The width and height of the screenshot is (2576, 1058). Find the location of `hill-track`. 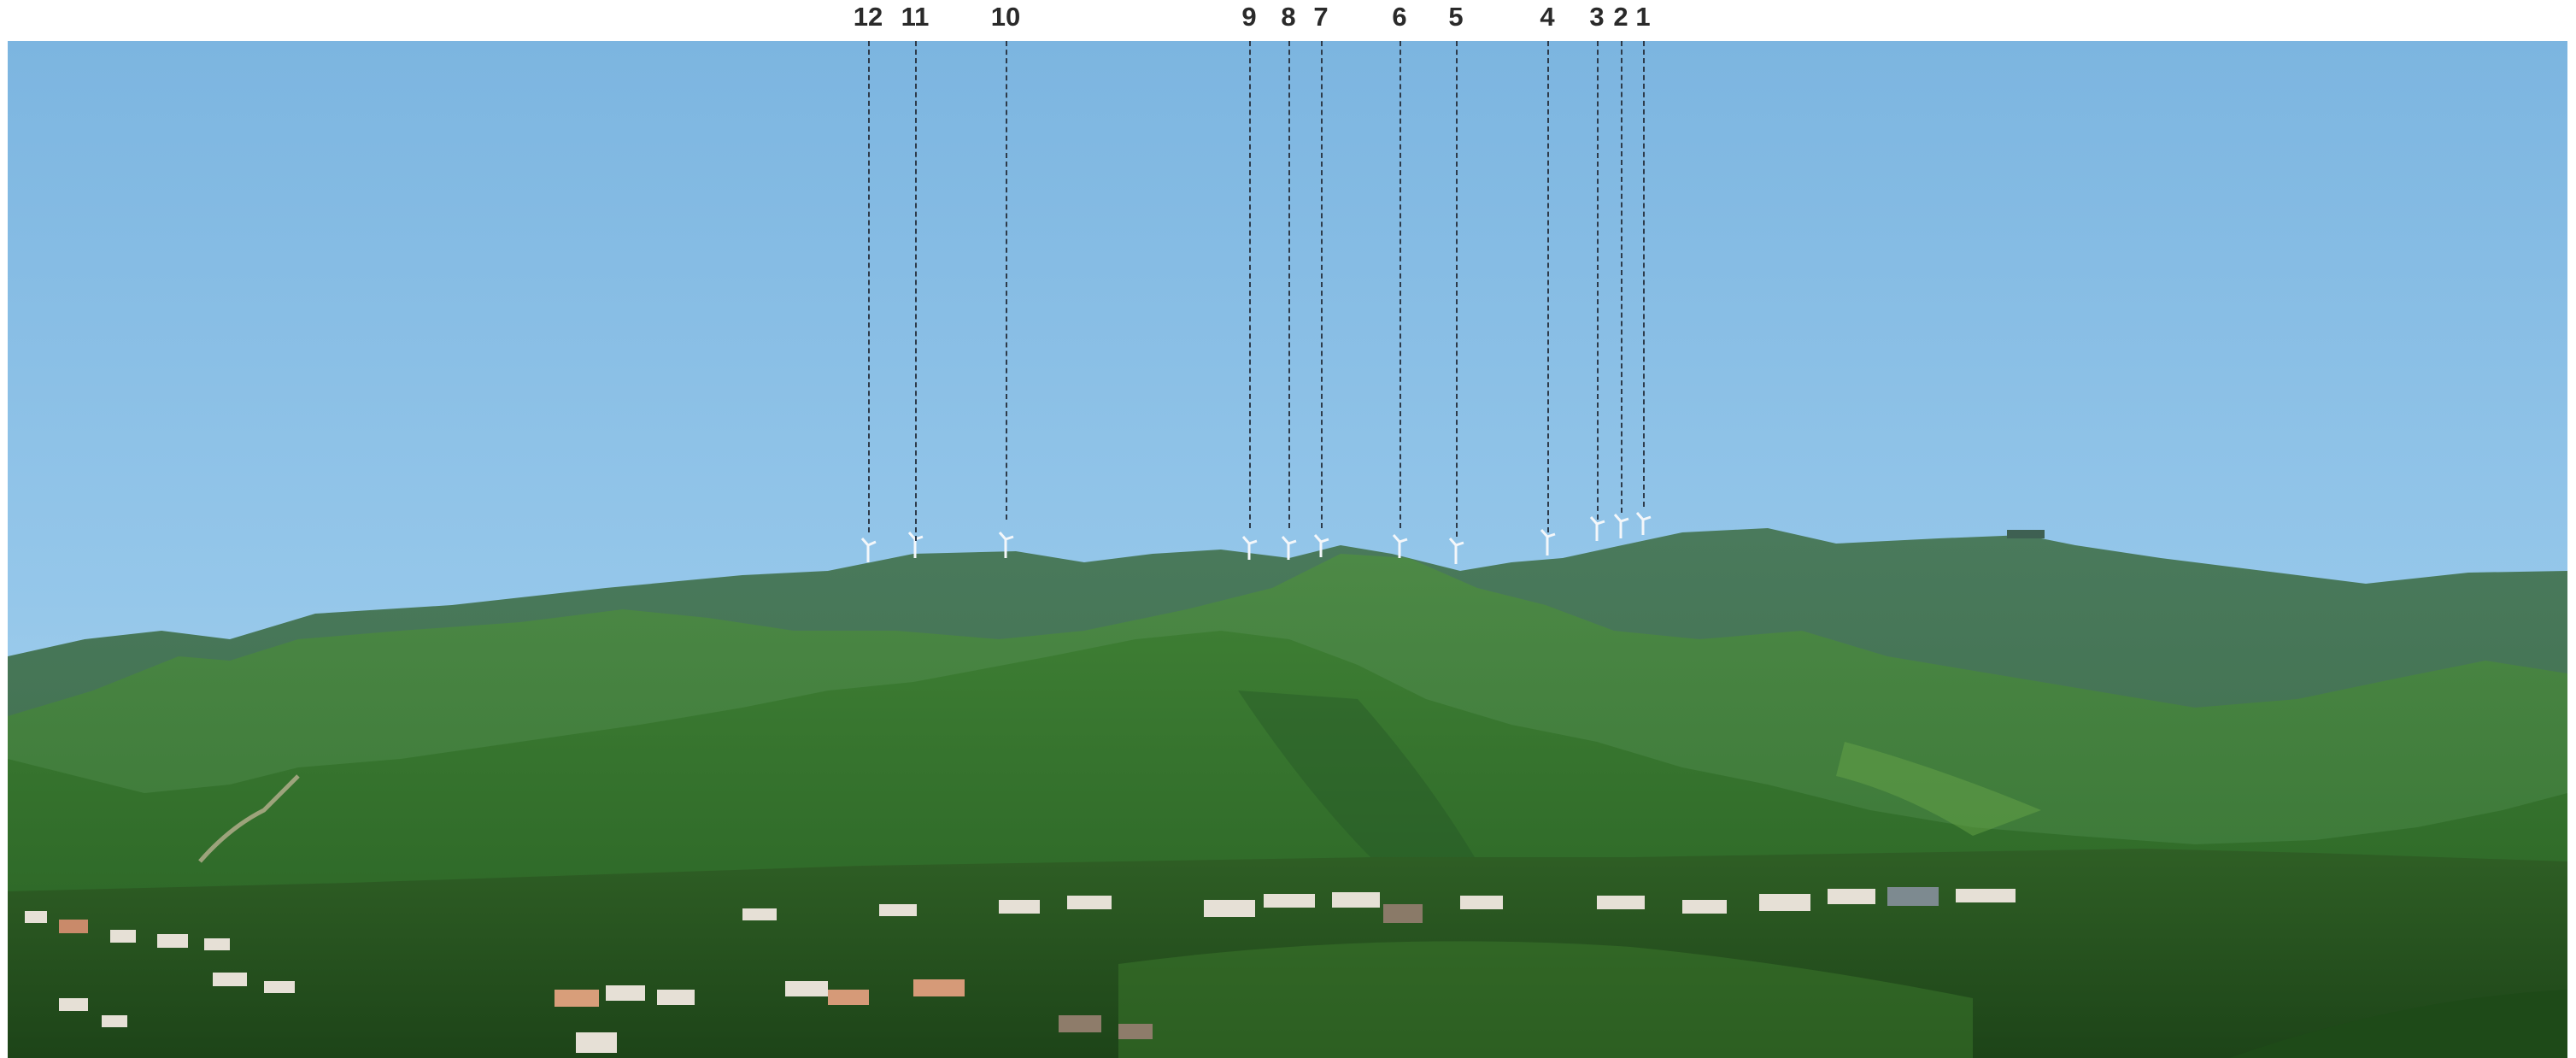

hill-track is located at coordinates (249, 819).